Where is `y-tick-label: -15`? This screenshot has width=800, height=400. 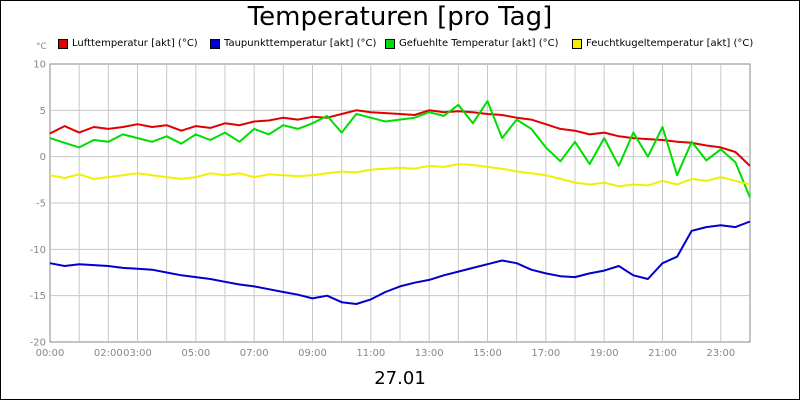 y-tick-label: -15 is located at coordinates (38, 296).